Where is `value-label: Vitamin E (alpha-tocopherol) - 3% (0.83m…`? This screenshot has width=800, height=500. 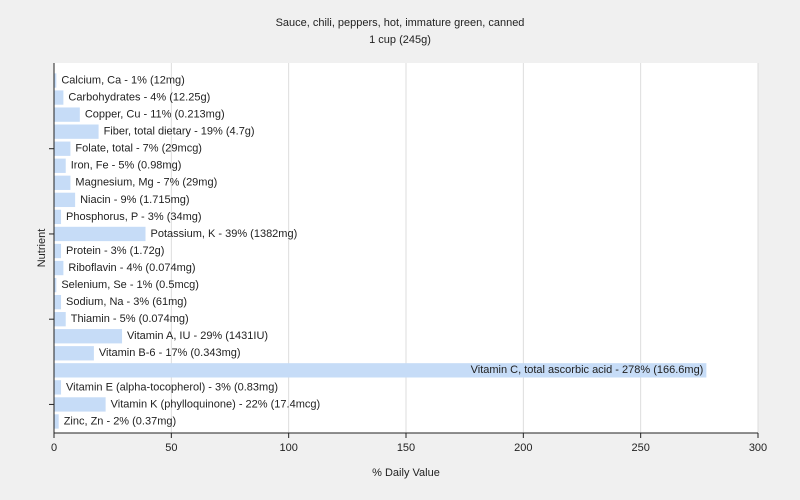
value-label: Vitamin E (alpha-tocopherol) - 3% (0.83m… is located at coordinates (172, 387).